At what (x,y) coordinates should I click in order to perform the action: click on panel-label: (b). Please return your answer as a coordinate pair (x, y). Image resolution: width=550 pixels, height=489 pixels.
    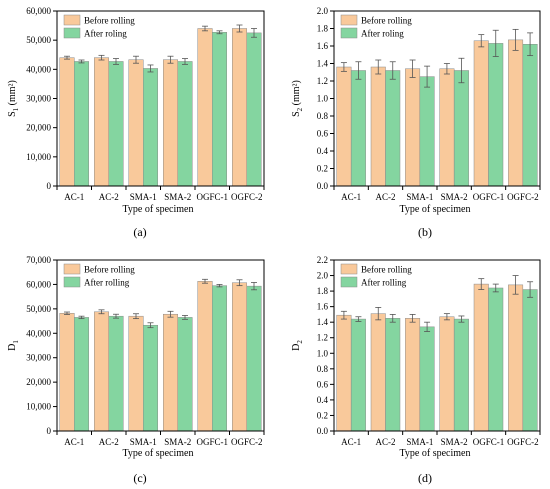
    Looking at the image, I should click on (425, 232).